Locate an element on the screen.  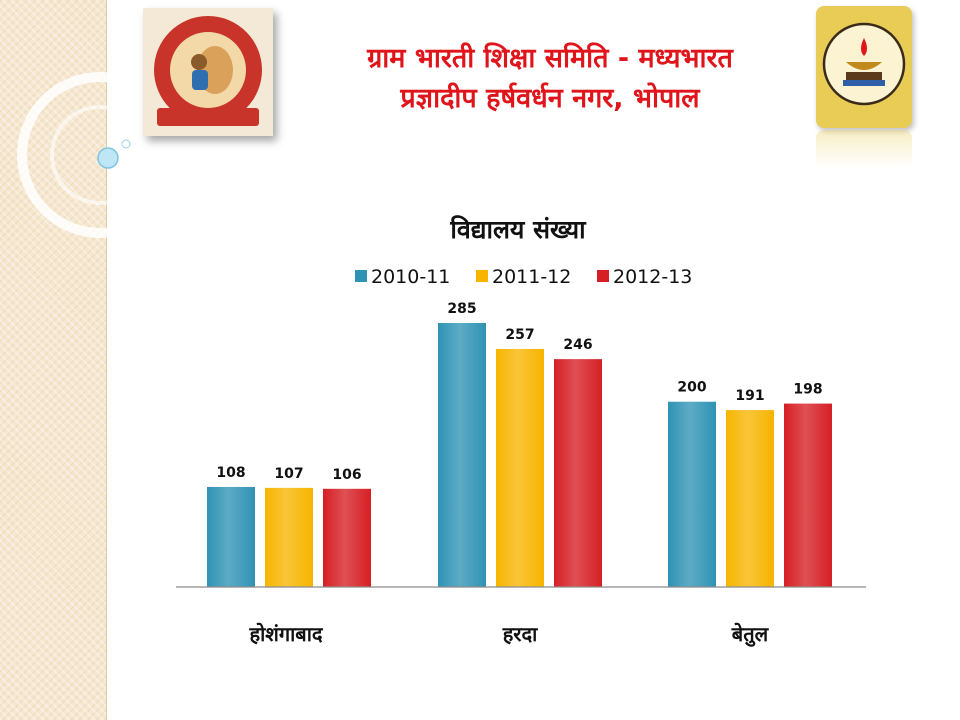
decorative-side-band is located at coordinates (53, 360).